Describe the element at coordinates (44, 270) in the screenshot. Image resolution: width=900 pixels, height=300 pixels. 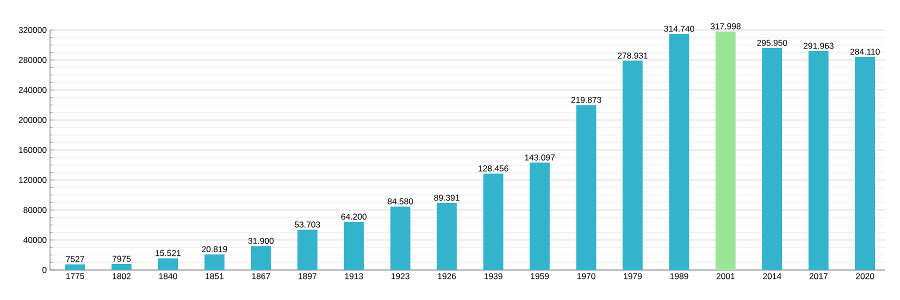
I see `y-tick-label: 0` at that location.